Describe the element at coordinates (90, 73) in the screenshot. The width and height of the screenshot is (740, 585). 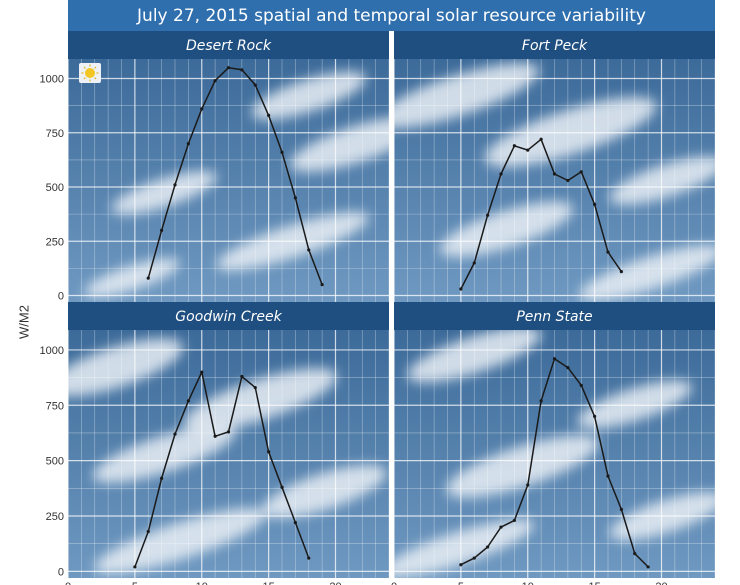
I see `sun-logo-icon` at that location.